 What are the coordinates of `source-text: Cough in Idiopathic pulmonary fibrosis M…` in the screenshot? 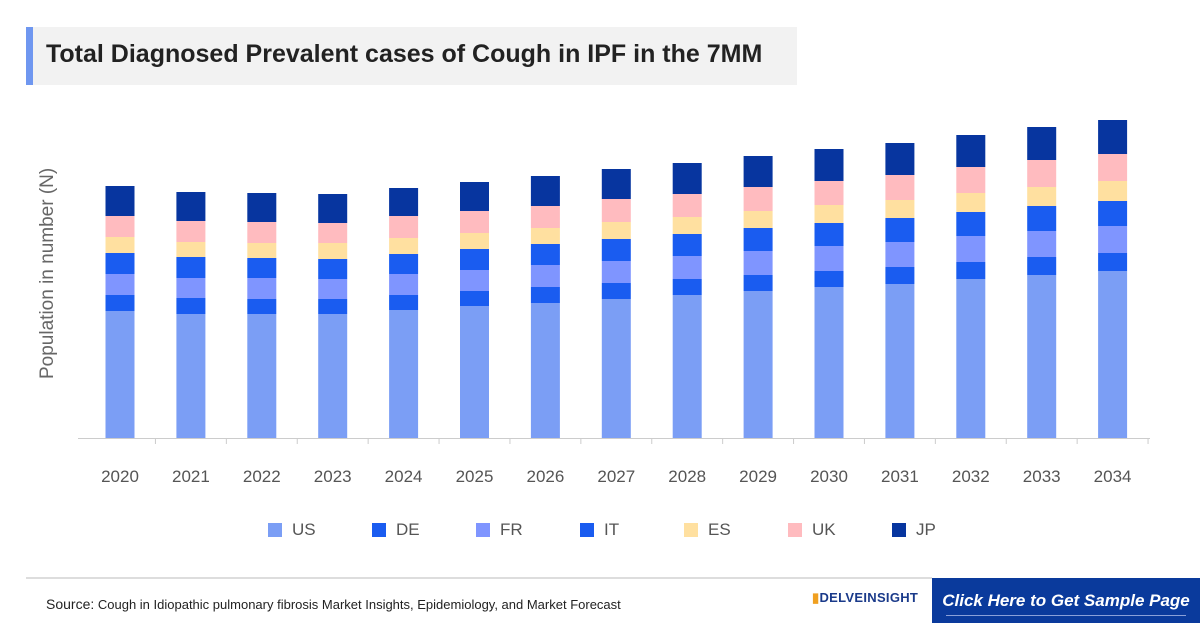 It's located at (359, 604).